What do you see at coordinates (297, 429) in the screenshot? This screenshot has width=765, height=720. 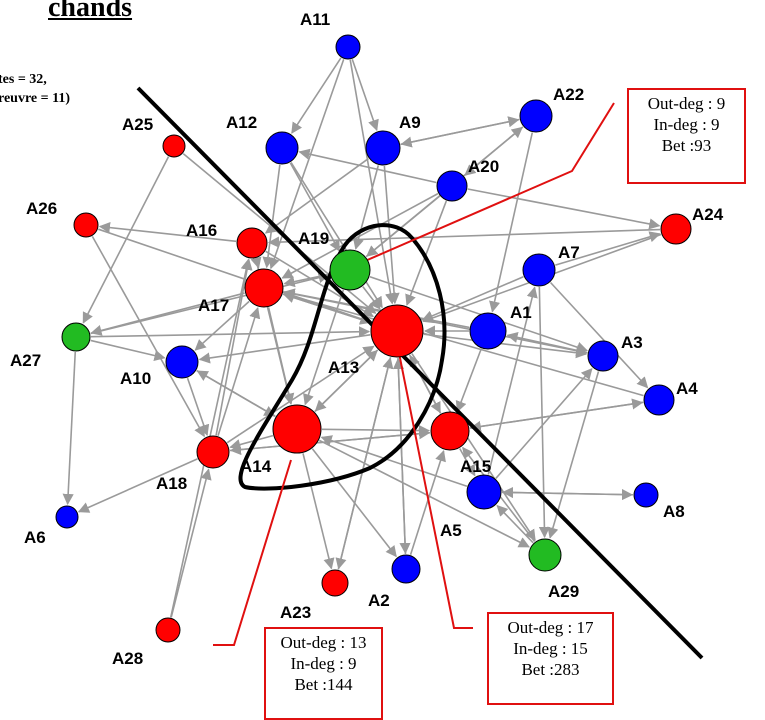 I see `node-a14` at bounding box center [297, 429].